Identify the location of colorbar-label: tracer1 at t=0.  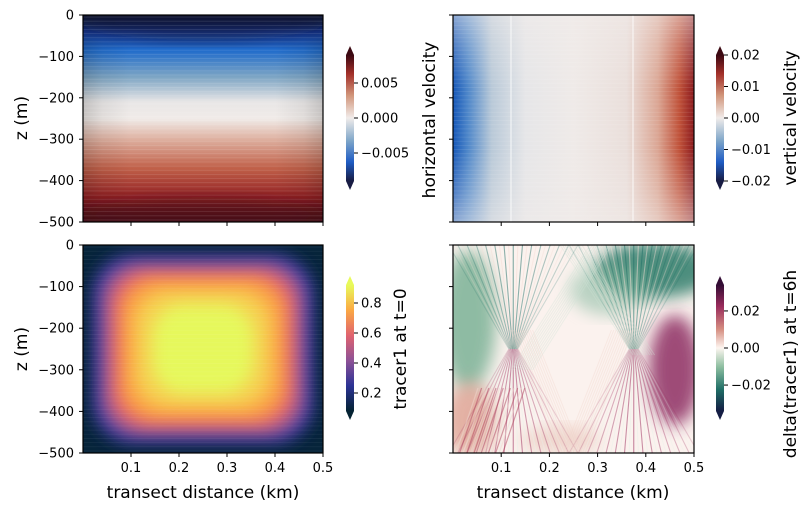
(401, 348).